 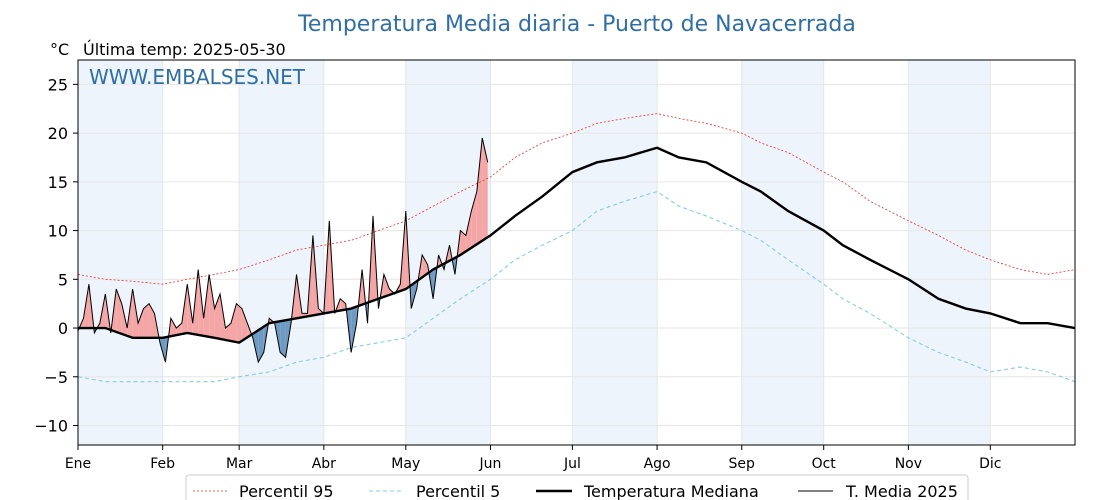 What do you see at coordinates (51, 426) in the screenshot?
I see `y-tick-label: −10` at bounding box center [51, 426].